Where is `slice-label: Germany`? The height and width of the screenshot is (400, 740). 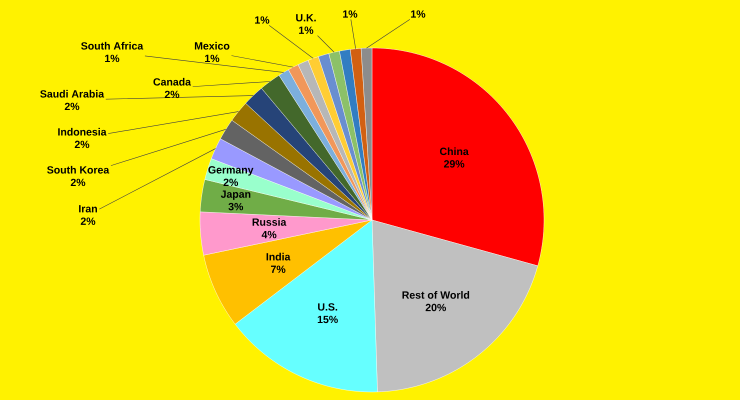 slice-label: Germany is located at coordinates (231, 171).